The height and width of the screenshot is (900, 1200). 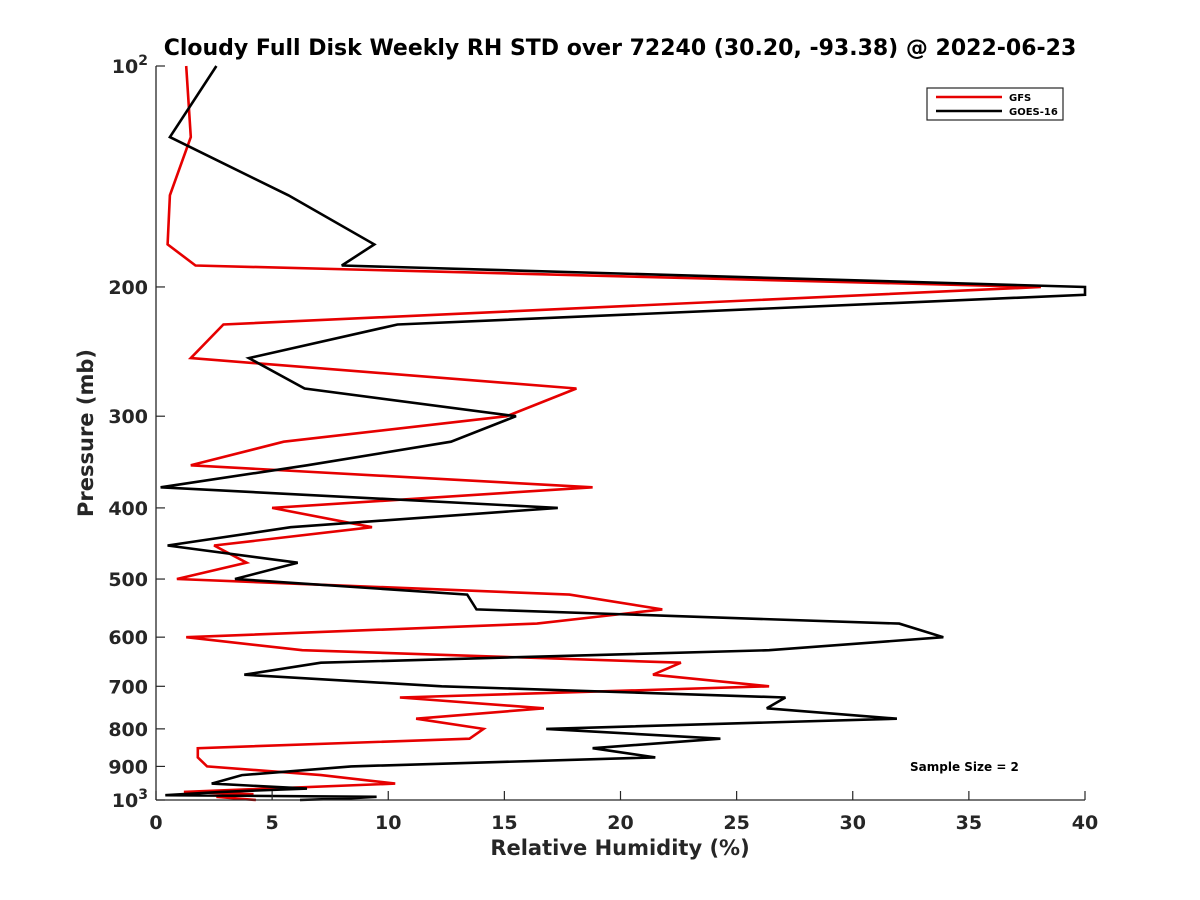 What do you see at coordinates (130, 65) in the screenshot?
I see `y-tick-label: 10²` at bounding box center [130, 65].